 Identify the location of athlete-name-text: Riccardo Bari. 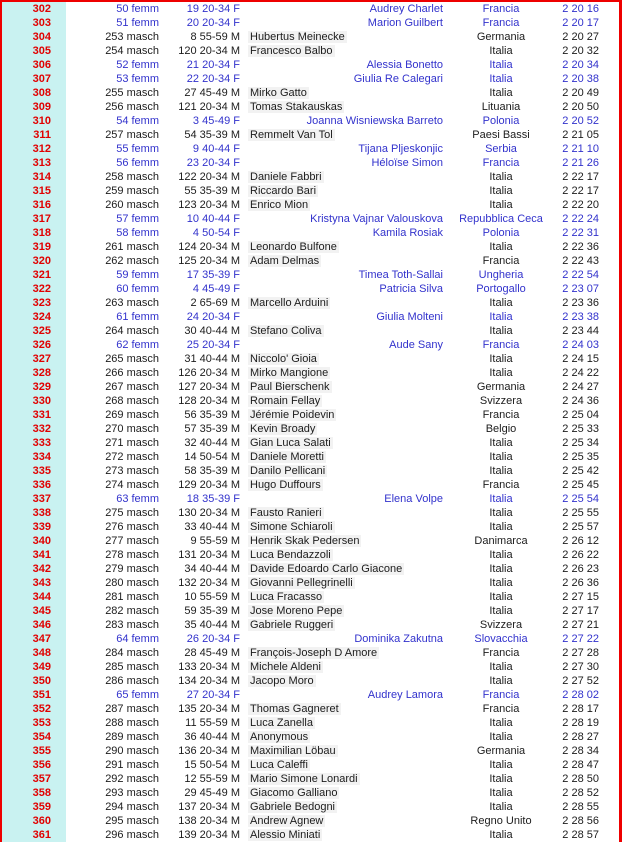
(283, 191).